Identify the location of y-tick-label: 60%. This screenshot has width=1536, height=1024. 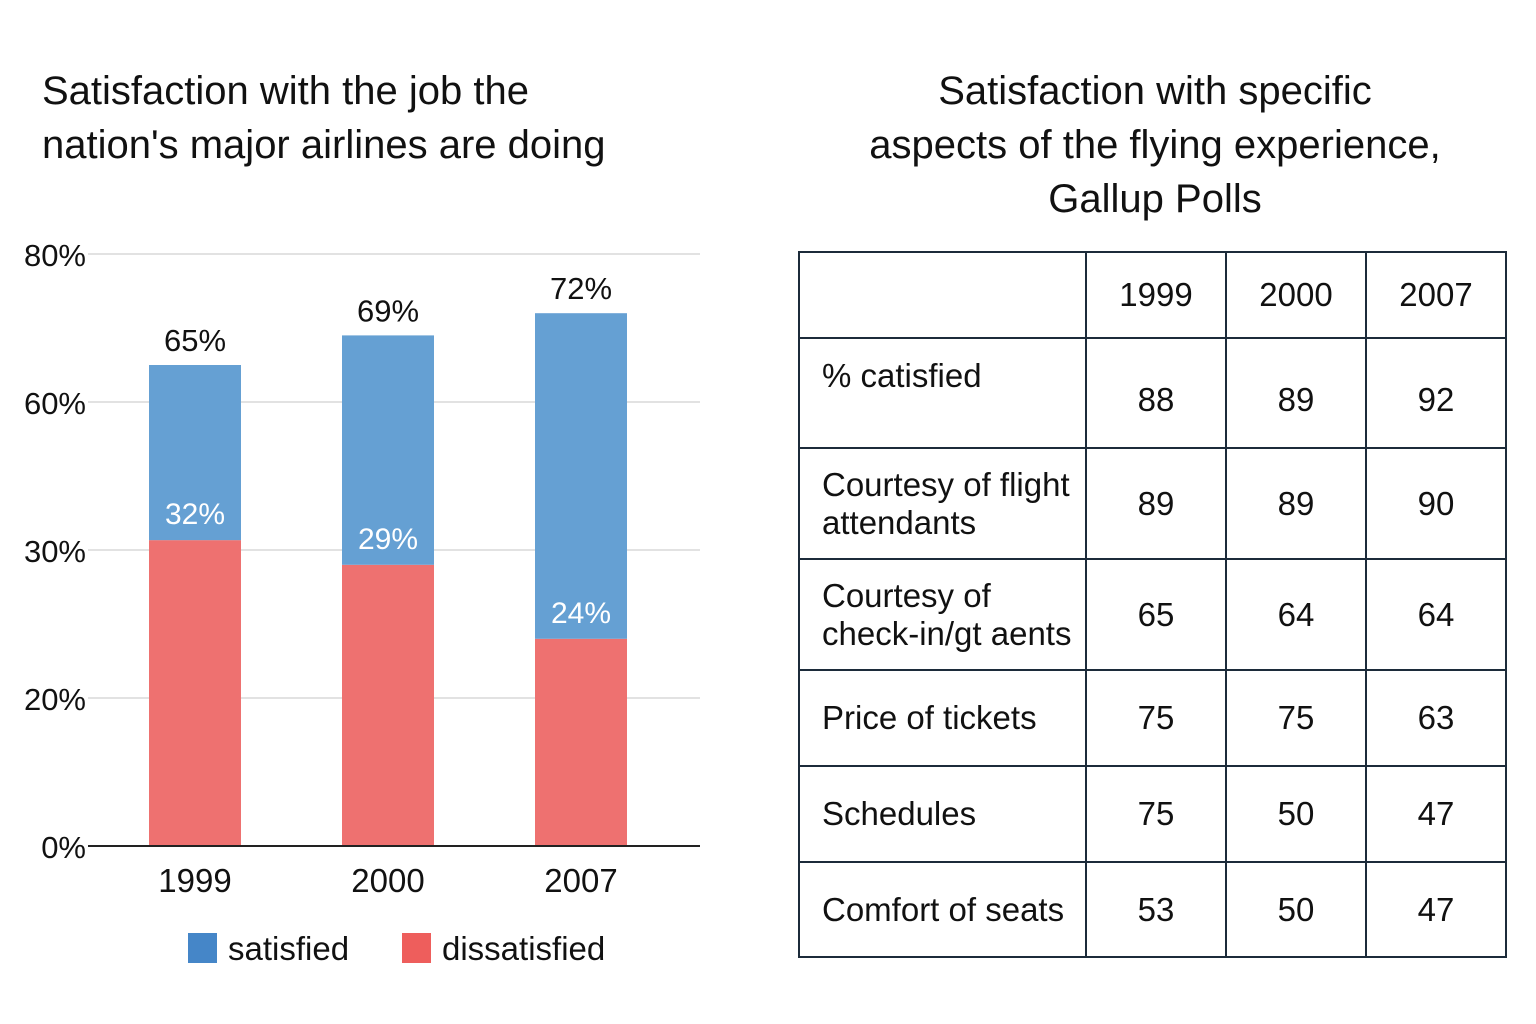
(55, 403).